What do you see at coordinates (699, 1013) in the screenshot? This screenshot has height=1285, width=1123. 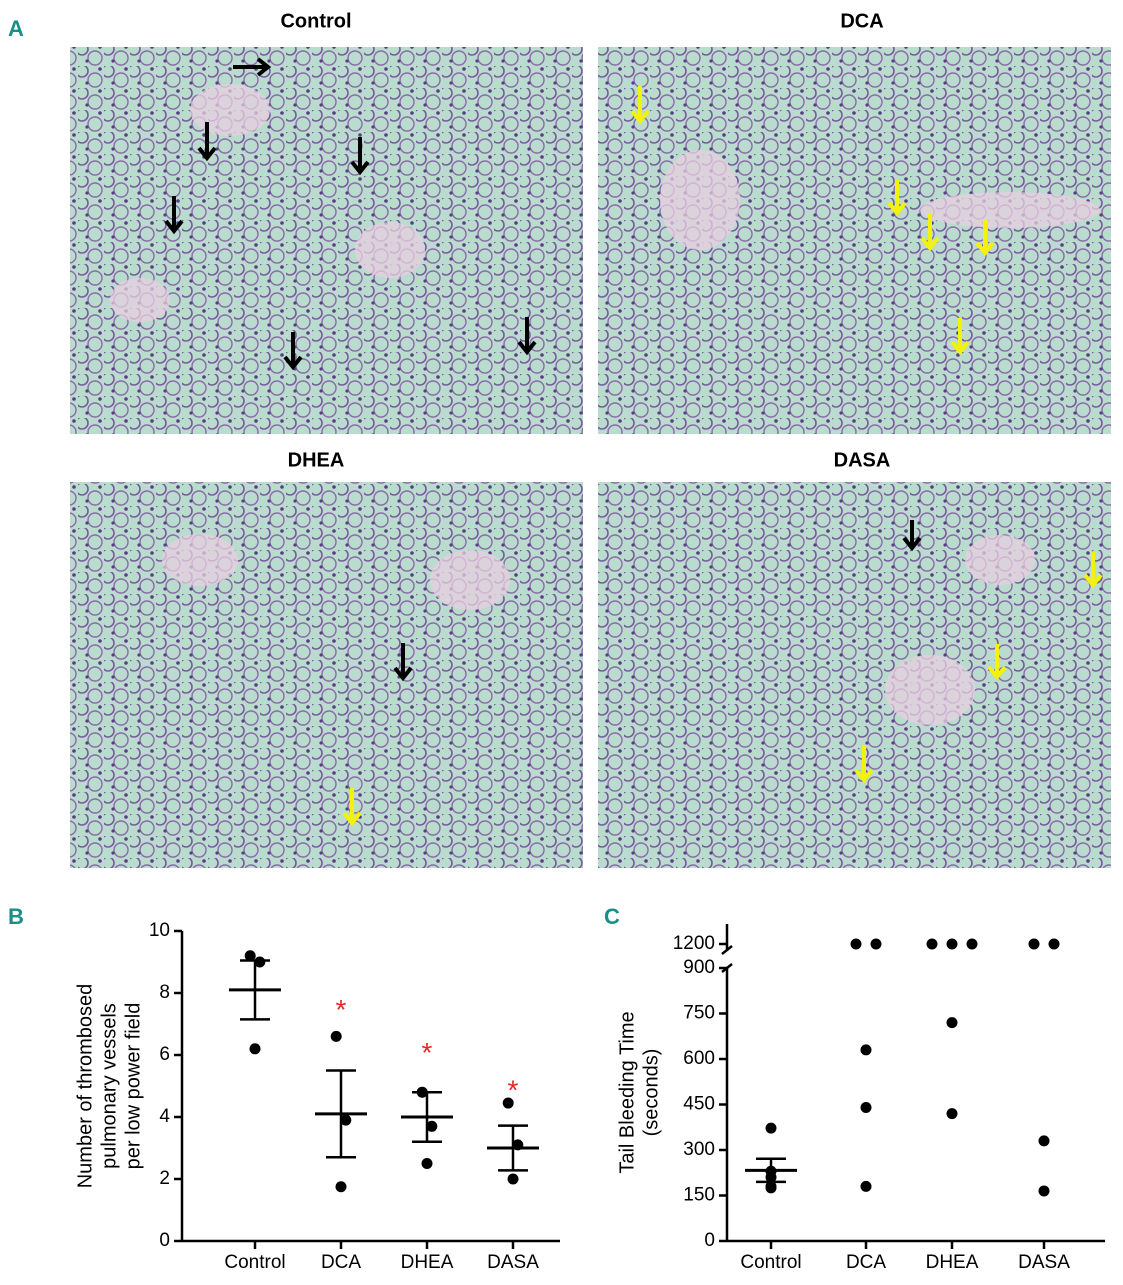 I see `y-tick-label: 750` at bounding box center [699, 1013].